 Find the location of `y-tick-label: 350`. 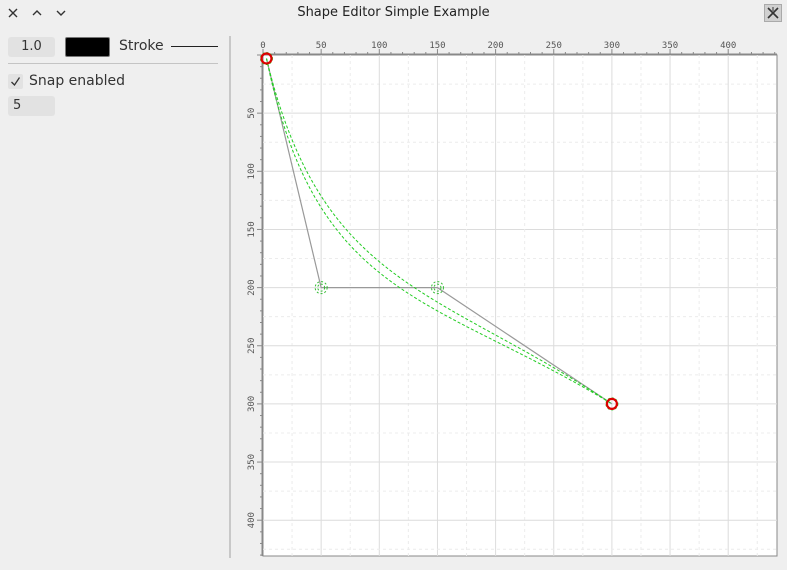

y-tick-label: 350 is located at coordinates (252, 462).